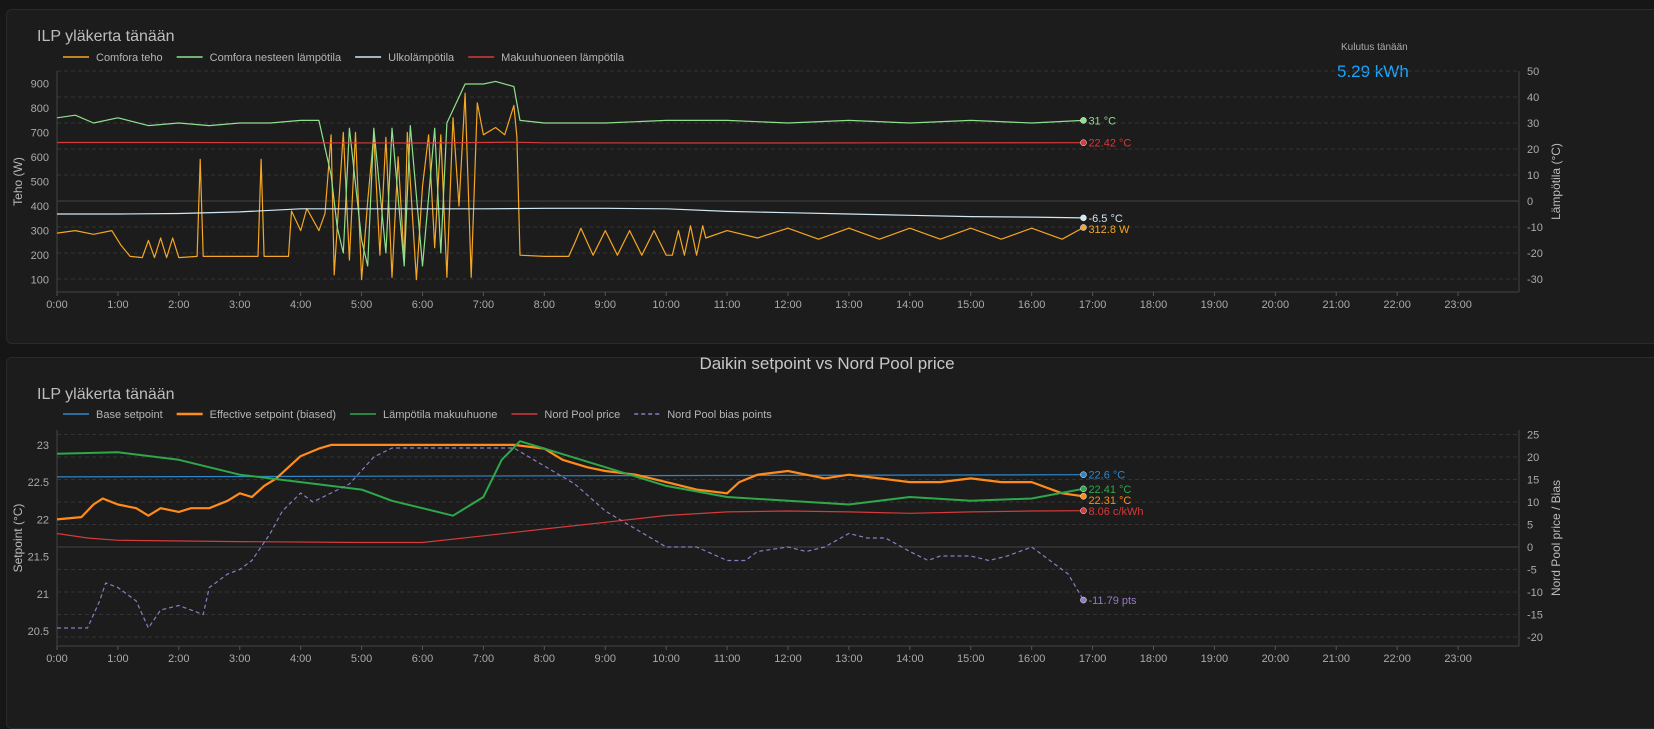 Image resolution: width=1654 pixels, height=729 pixels. Describe the element at coordinates (106, 36) in the screenshot. I see `card-title-power: ILP yläkerta tänään` at that location.